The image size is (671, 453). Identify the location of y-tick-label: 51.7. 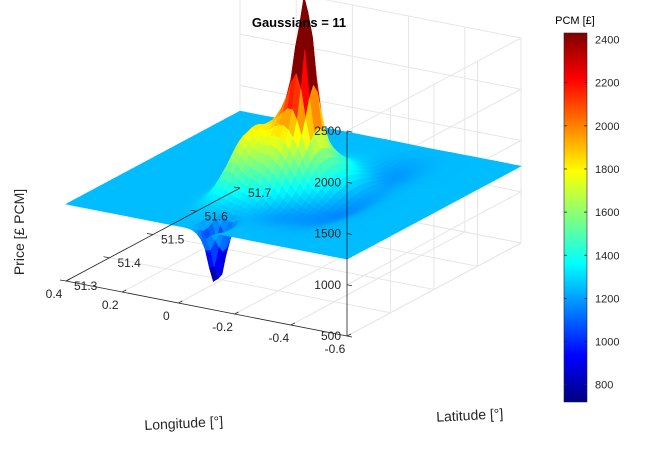
(260, 193).